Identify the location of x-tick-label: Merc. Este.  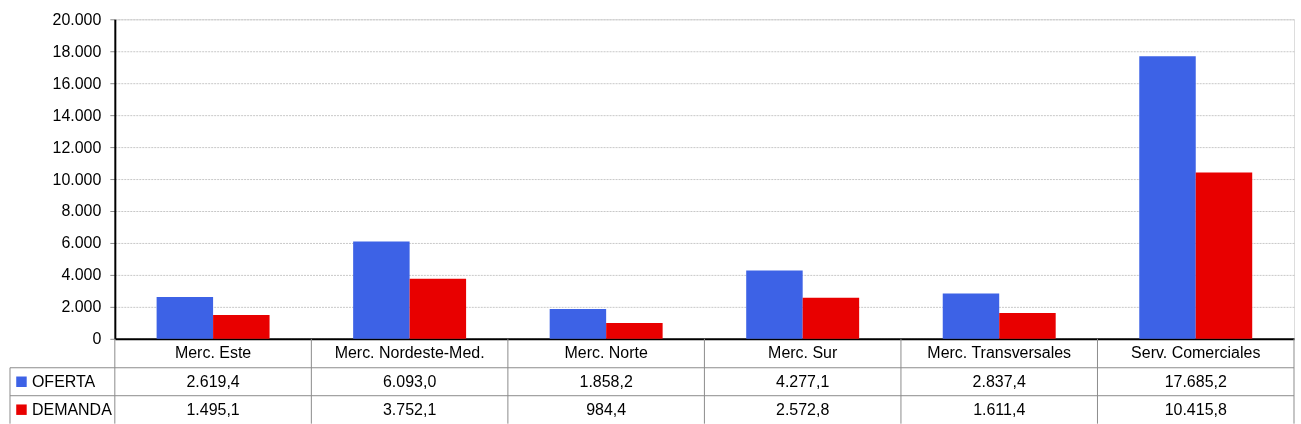
(213, 353).